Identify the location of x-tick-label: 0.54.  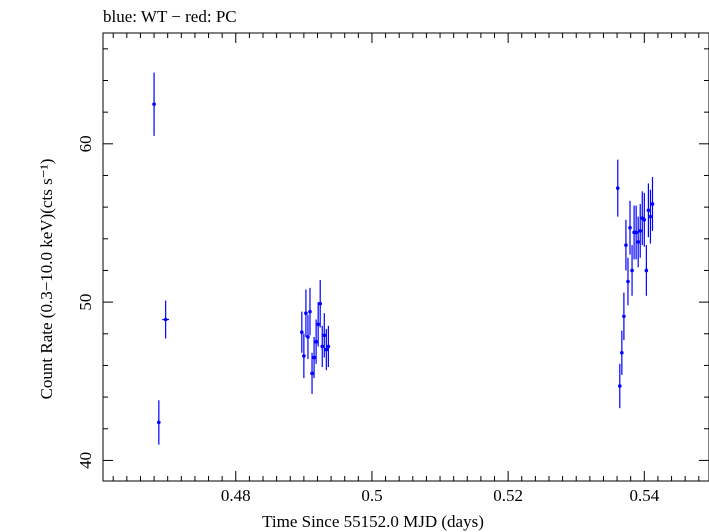
(644, 495).